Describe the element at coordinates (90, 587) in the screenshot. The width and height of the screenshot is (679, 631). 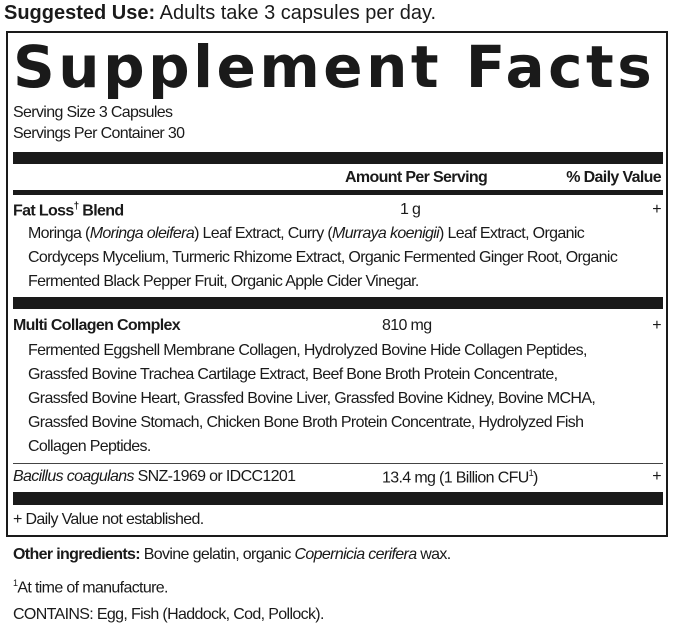
I see `footnote: 1At time of manufacture.` at that location.